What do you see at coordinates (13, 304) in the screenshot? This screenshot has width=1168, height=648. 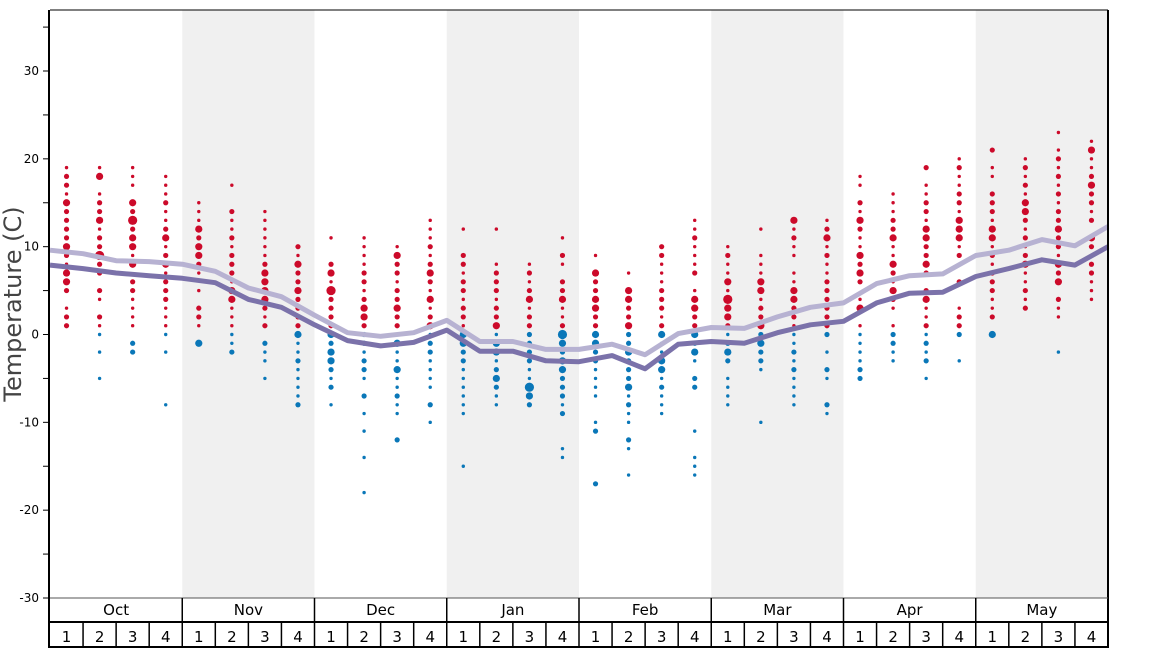 I see `y-axis-label: Temperature (C)` at bounding box center [13, 304].